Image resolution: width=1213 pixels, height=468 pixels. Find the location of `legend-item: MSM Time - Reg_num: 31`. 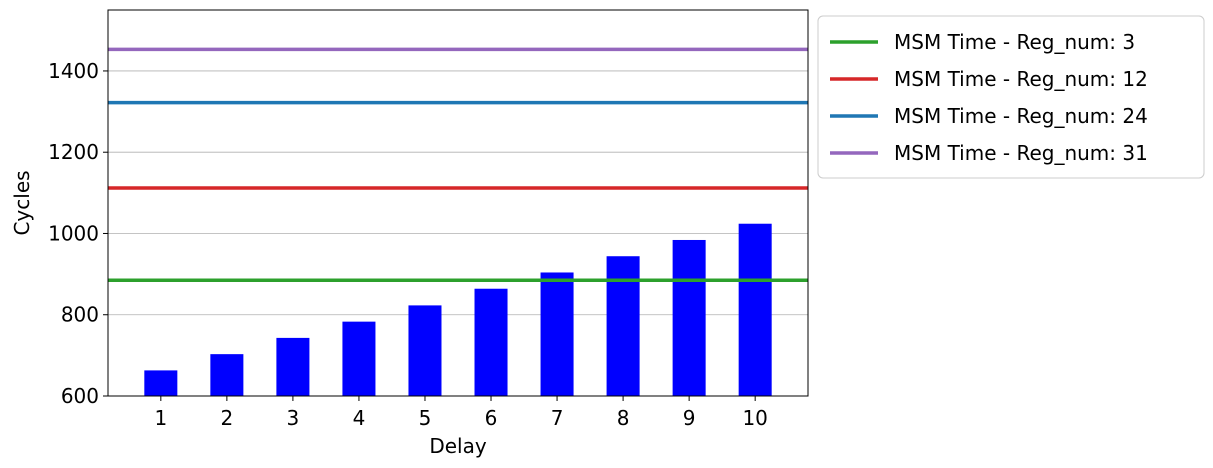

legend-item: MSM Time - Reg_num: 31 is located at coordinates (989, 153).